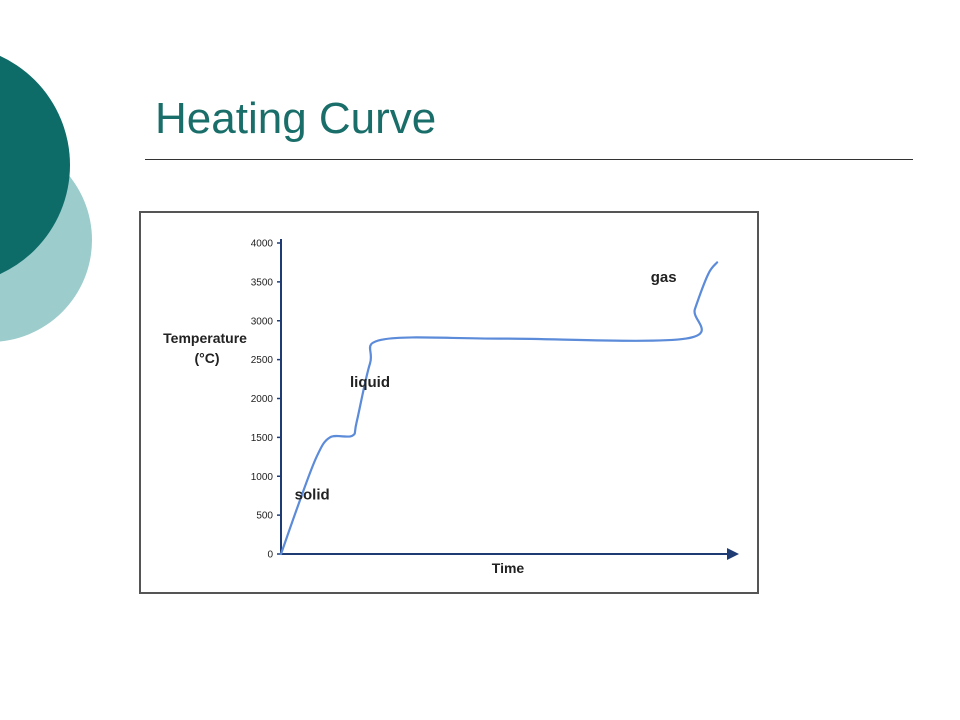  Describe the element at coordinates (262, 477) in the screenshot. I see `y-tick-label: 1000` at that location.